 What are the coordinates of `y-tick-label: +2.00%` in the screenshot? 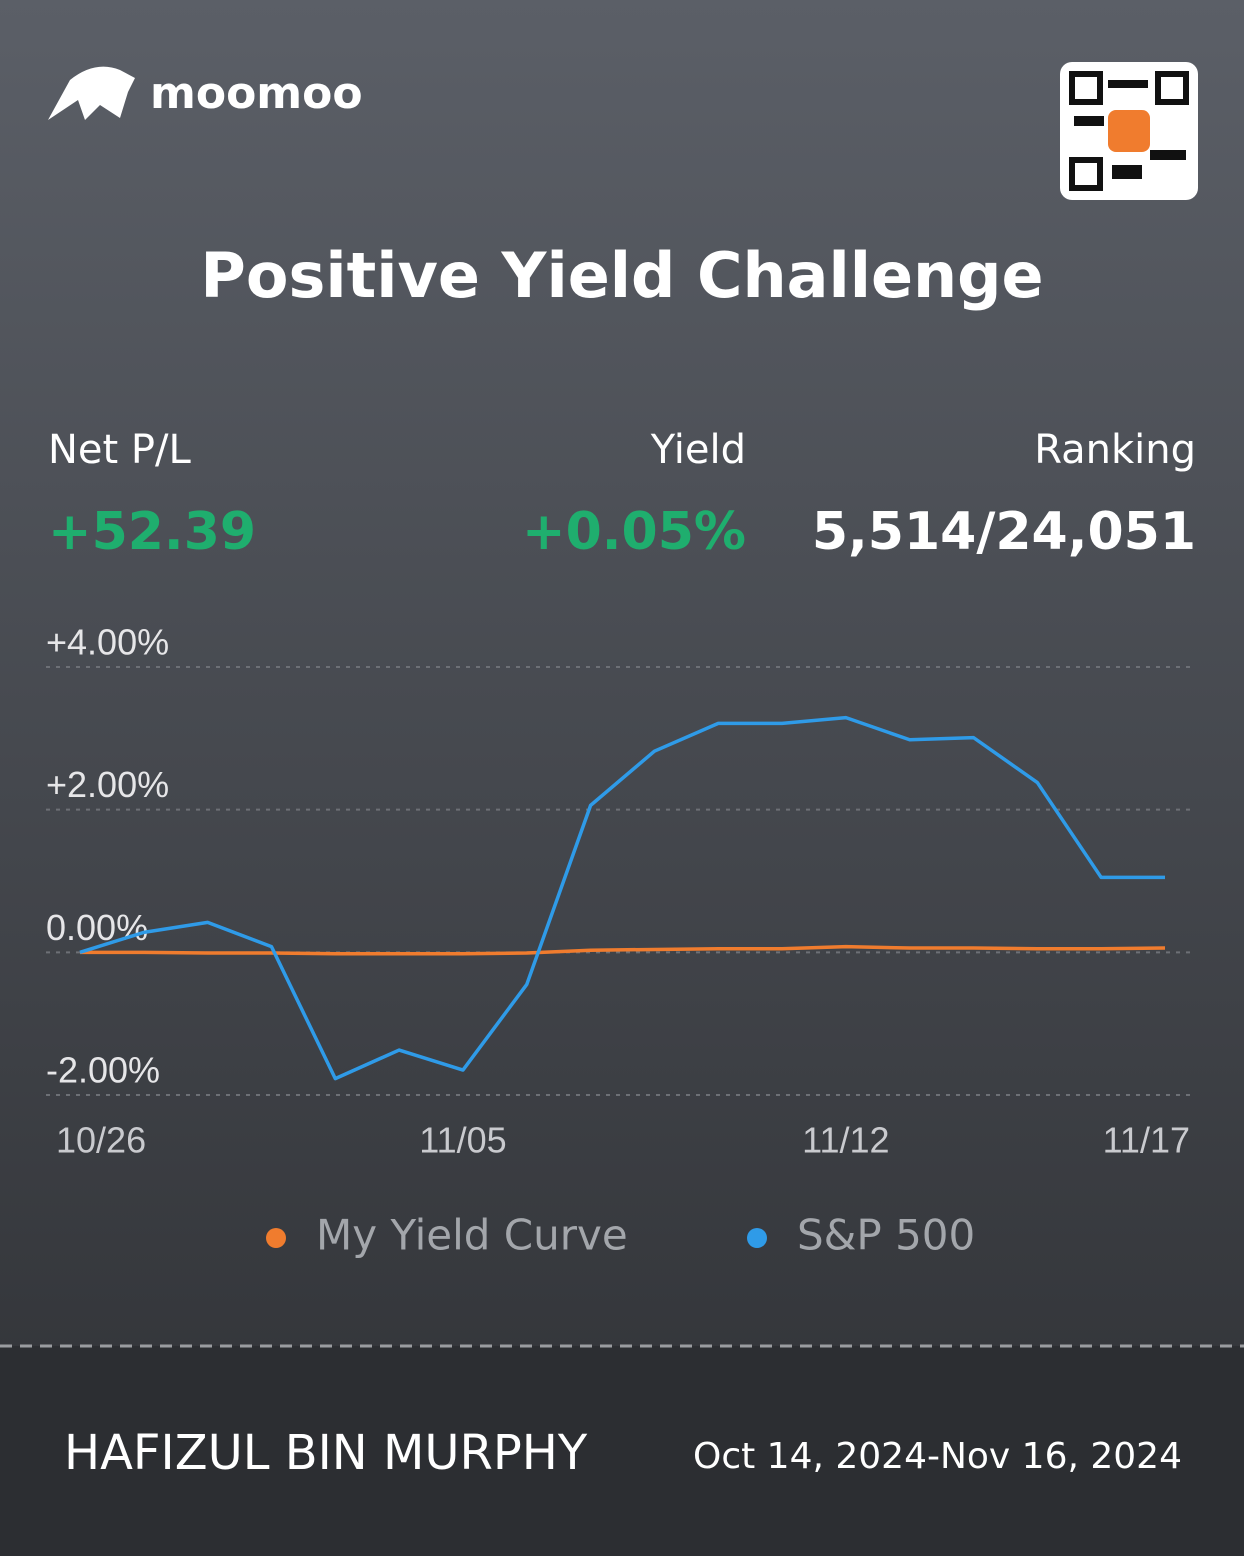 It's located at (107, 784).